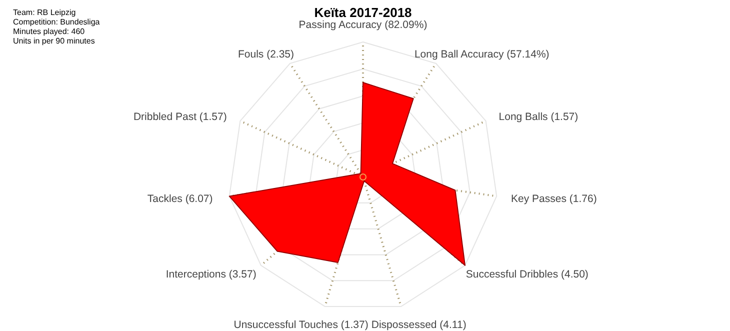 This screenshot has width=730, height=331. Describe the element at coordinates (554, 198) in the screenshot. I see `spoke-label: Key Passes (1.76)` at that location.